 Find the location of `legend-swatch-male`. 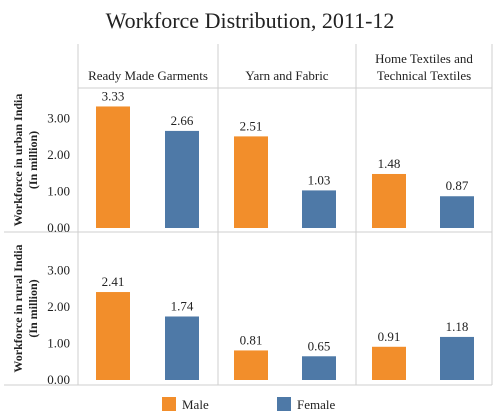

legend-swatch-male is located at coordinates (169, 404).